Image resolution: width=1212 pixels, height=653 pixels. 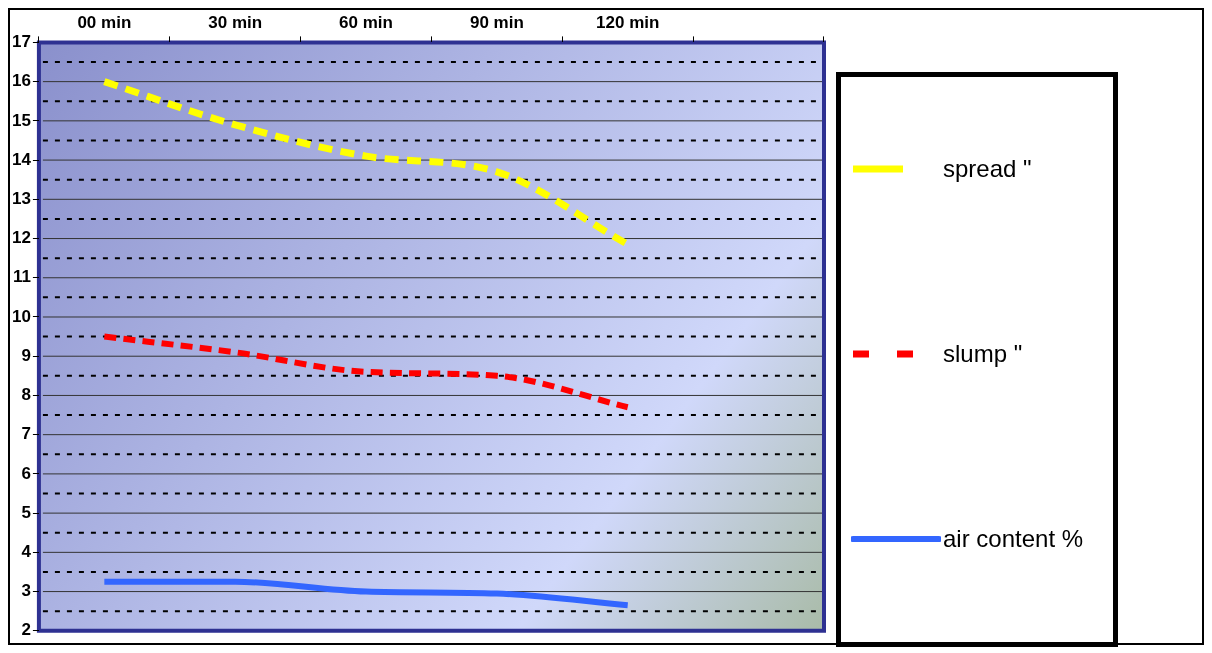 What do you see at coordinates (26, 395) in the screenshot?
I see `y-tick-label: 8` at bounding box center [26, 395].